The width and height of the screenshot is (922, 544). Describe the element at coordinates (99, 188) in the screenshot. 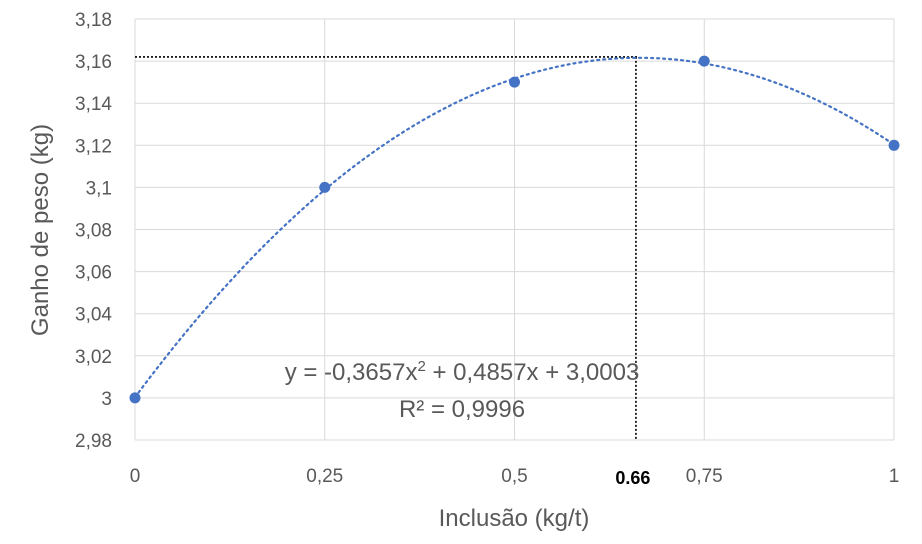

I see `y-tick-label: 3,1` at that location.